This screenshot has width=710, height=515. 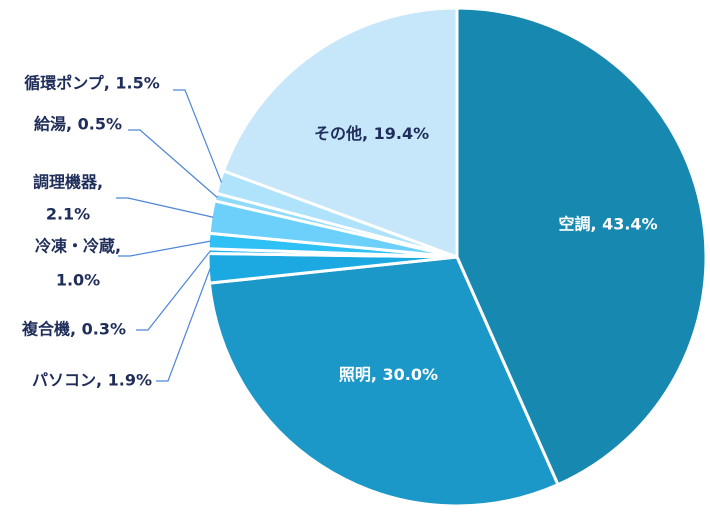 What do you see at coordinates (78, 263) in the screenshot?
I see `slice-label: 冷凍・冷蔵, 1.0%` at bounding box center [78, 263].